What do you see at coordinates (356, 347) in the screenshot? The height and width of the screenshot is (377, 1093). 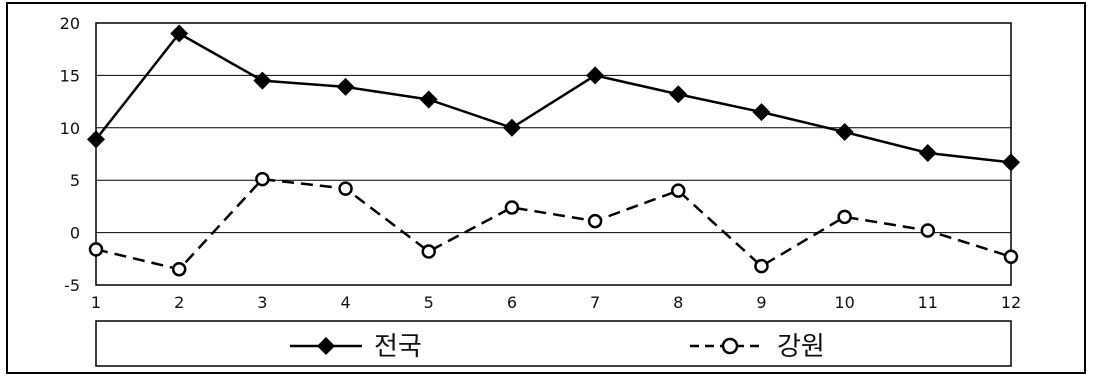 I see `legend-item-nationwide: 전국` at bounding box center [356, 347].